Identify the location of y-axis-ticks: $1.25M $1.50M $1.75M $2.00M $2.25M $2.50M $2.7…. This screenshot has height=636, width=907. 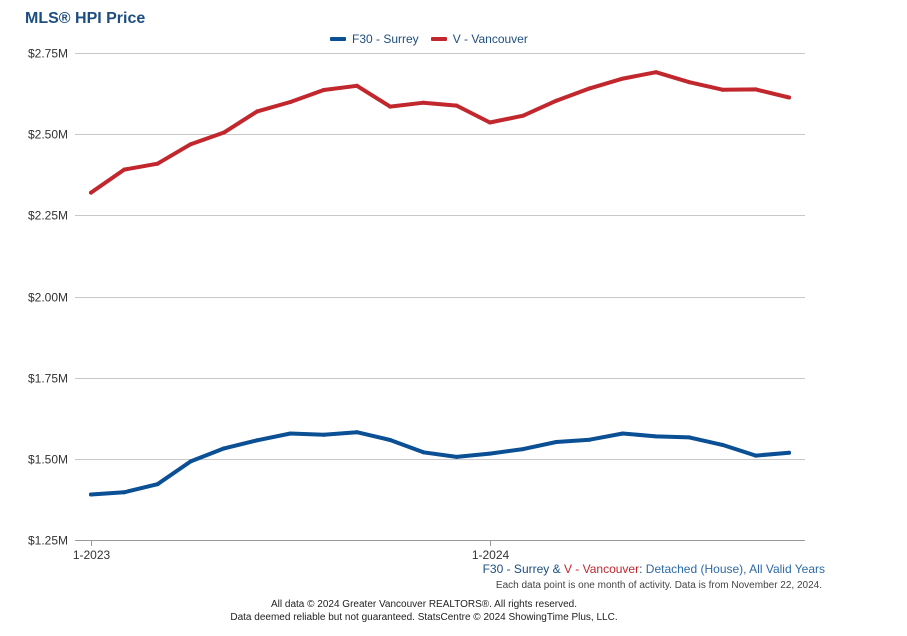
(48, 297).